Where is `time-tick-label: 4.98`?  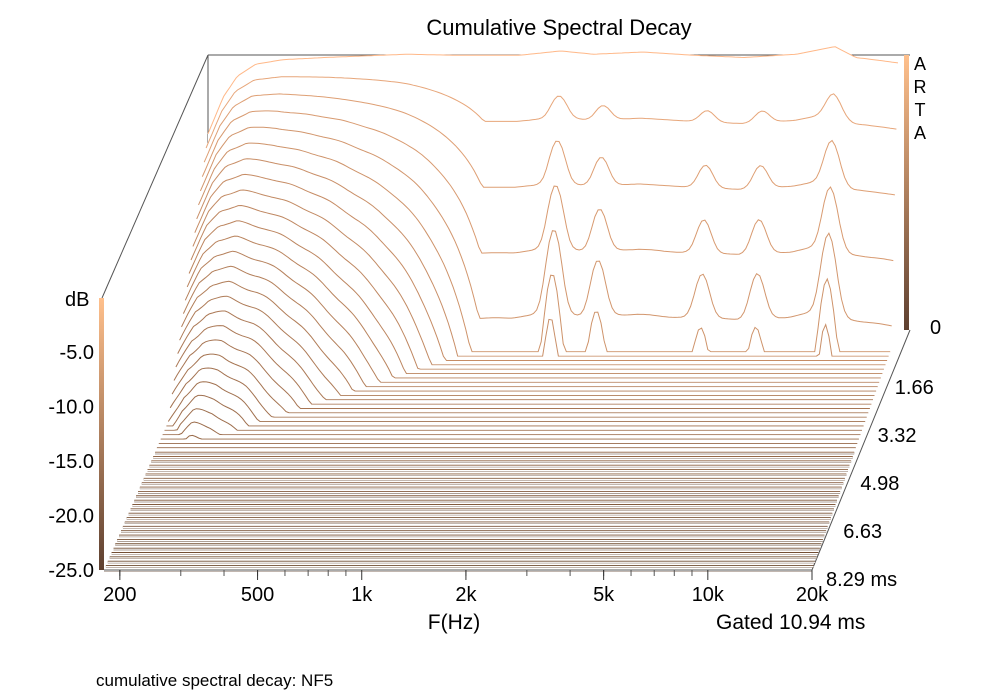 time-tick-label: 4.98 is located at coordinates (879, 484).